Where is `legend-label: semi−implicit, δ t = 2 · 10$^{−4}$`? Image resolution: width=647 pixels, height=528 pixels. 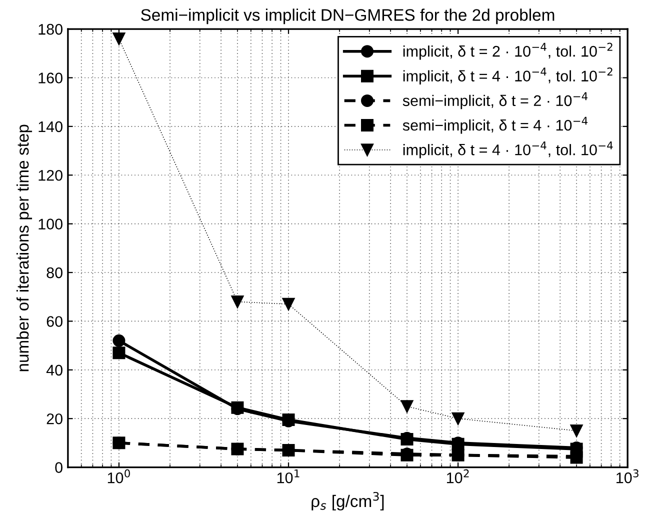 legend-label: semi−implicit, δ t = 2 · 10$^{−4}$ is located at coordinates (495, 101).